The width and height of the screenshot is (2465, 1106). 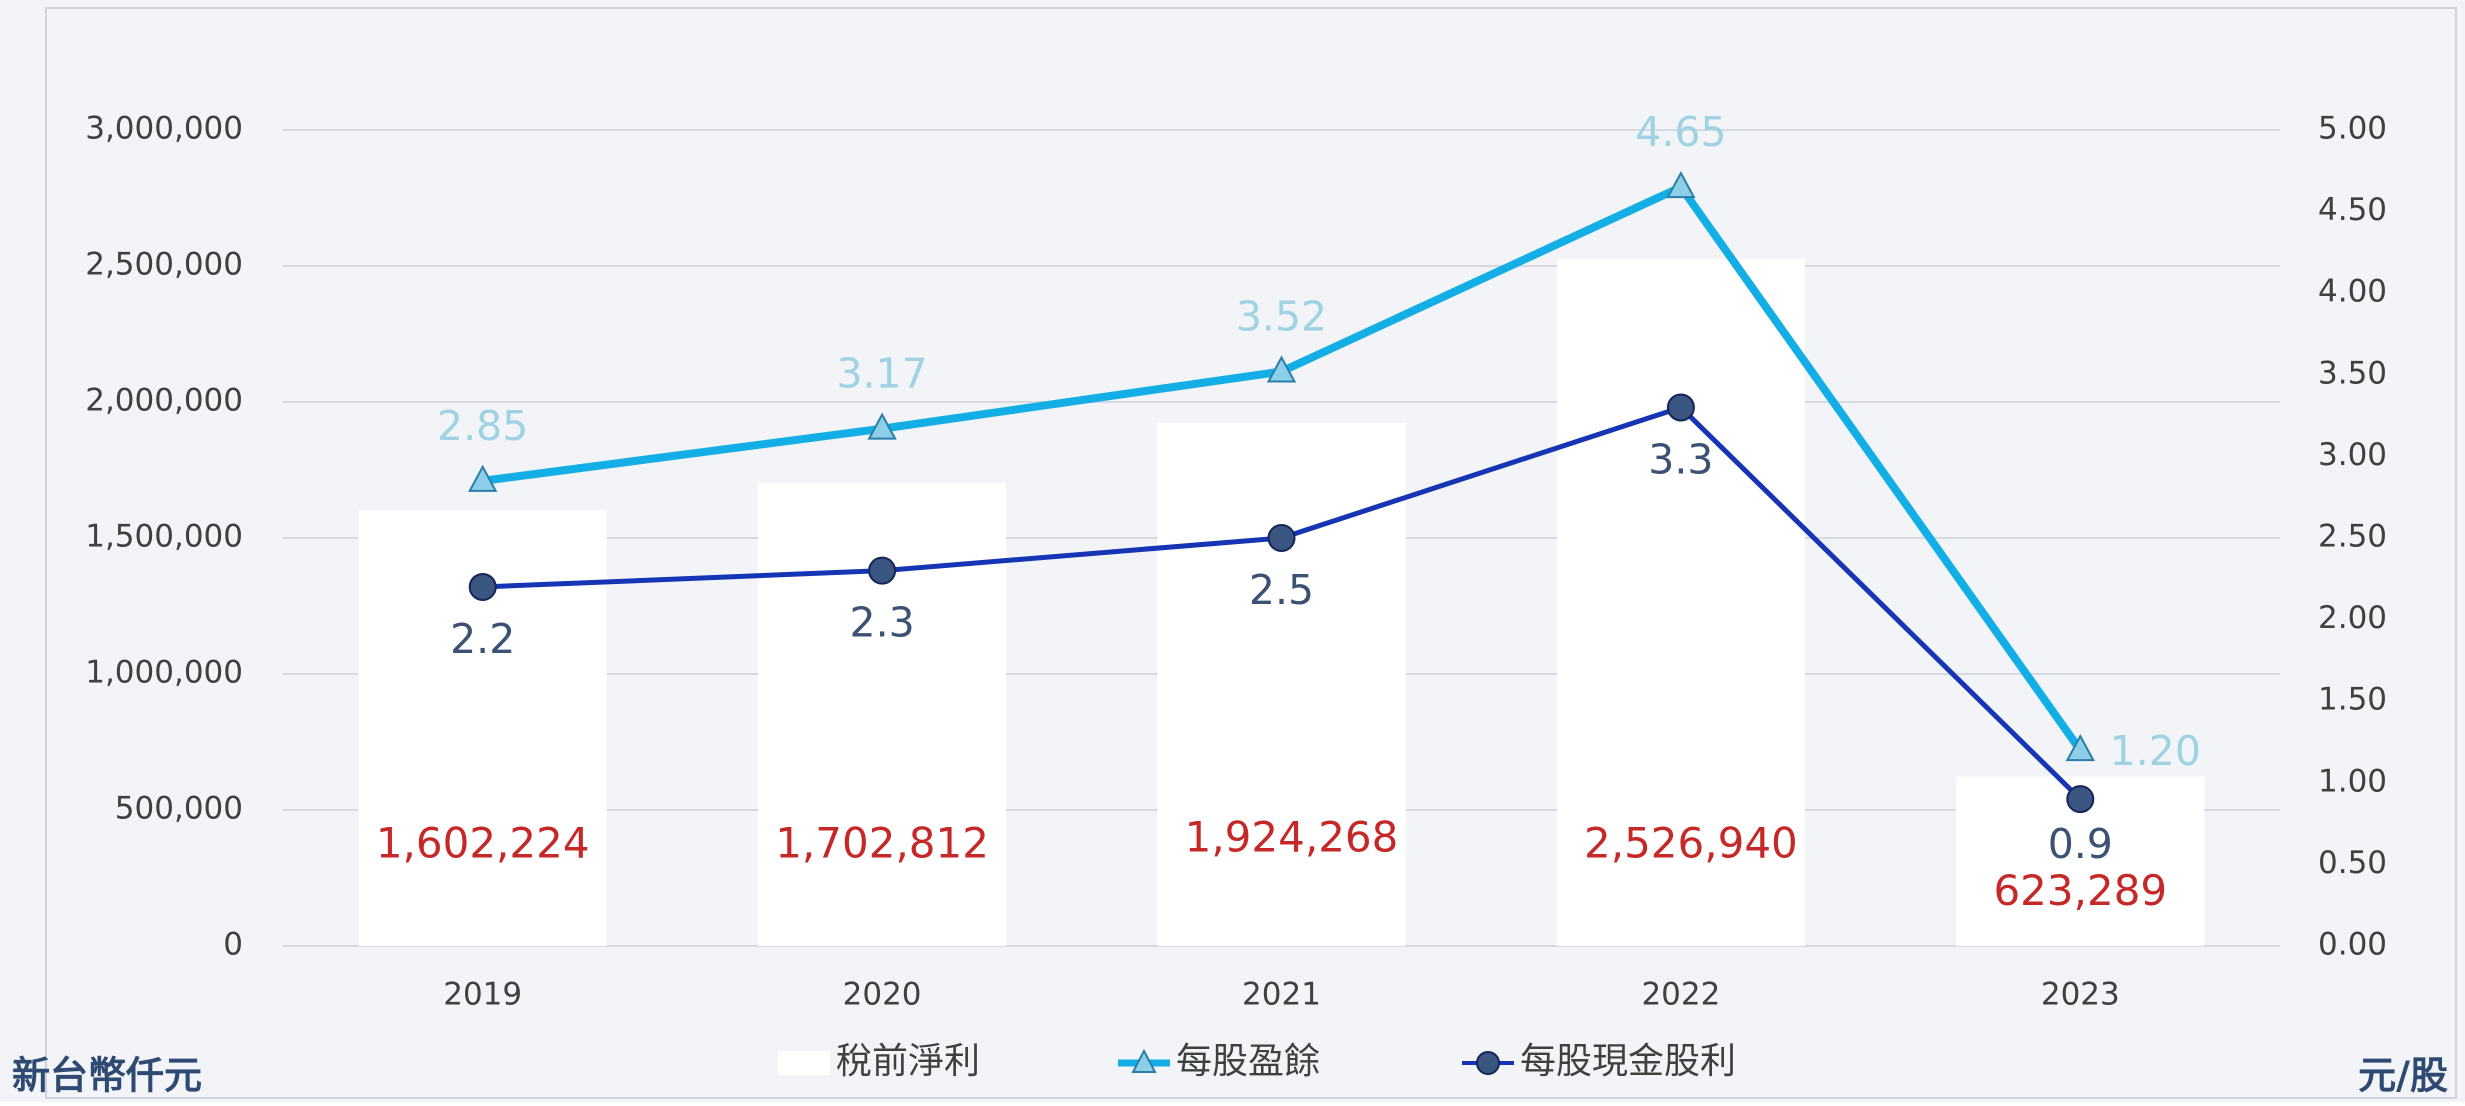 What do you see at coordinates (2080, 995) in the screenshot?
I see `x-tick-label: 2023` at bounding box center [2080, 995].